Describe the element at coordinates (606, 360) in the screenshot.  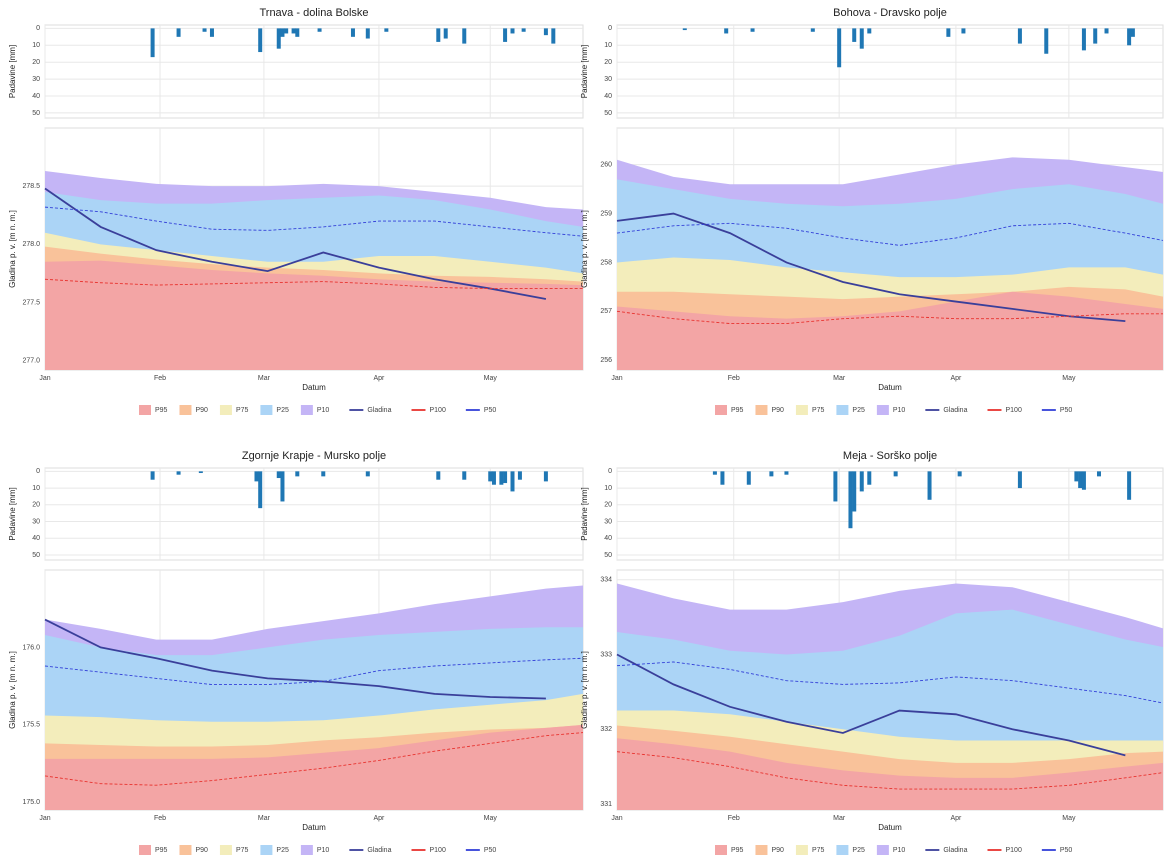
I see `y-tick-label: 256` at that location.